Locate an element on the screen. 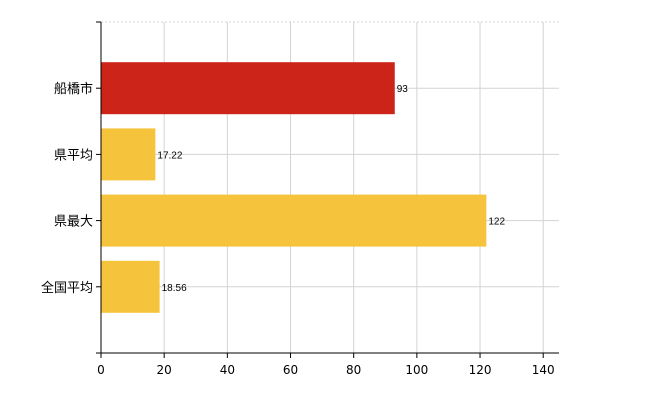  category-label: 県最大 is located at coordinates (73, 222).